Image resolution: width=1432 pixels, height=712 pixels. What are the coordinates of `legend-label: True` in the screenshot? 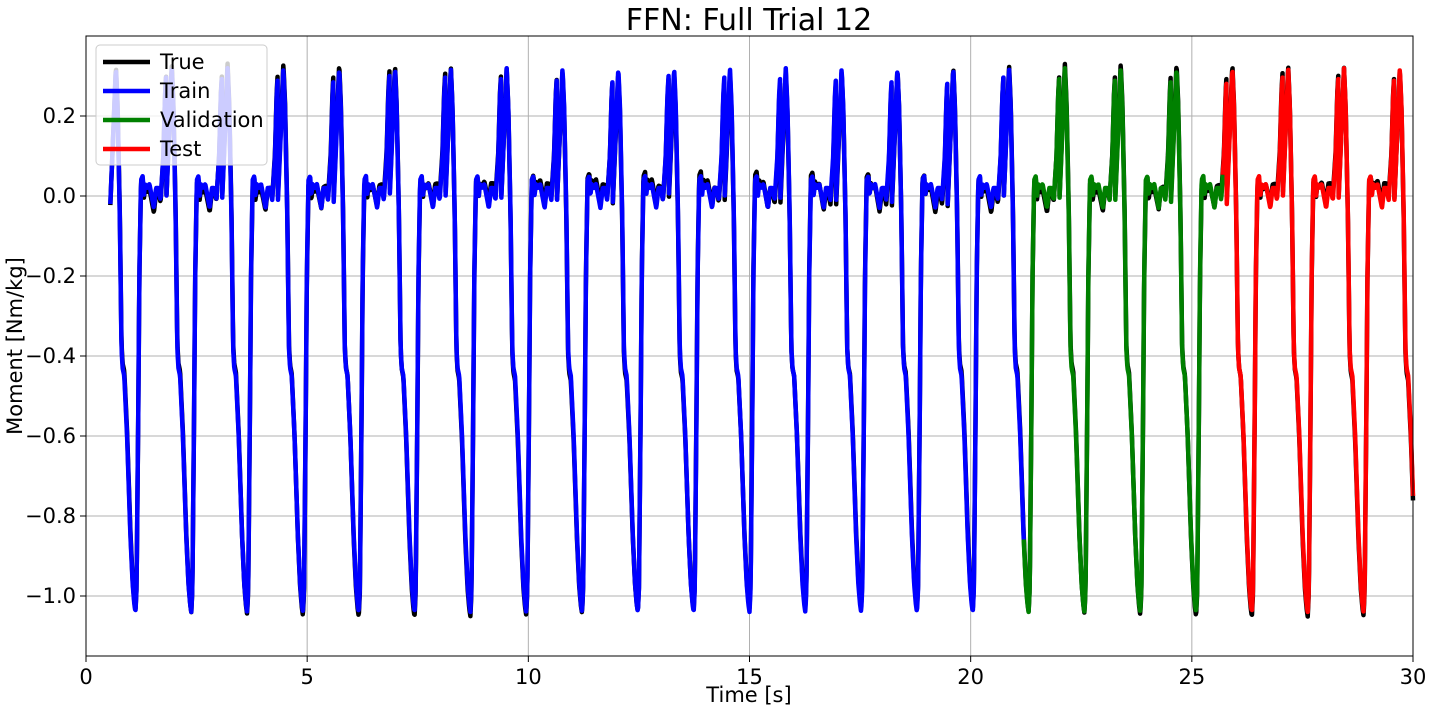 It's located at (182, 62).